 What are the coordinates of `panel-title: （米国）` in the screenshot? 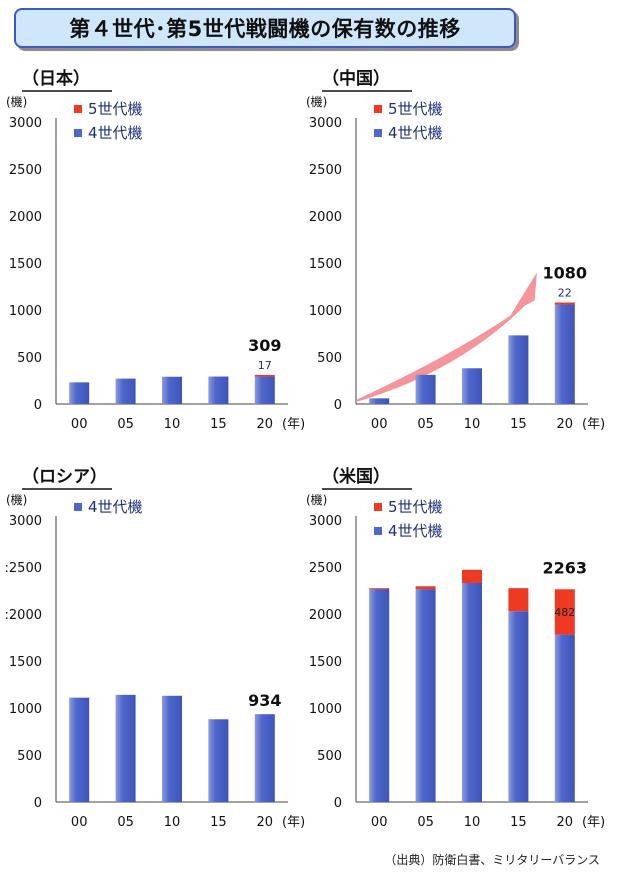 It's located at (356, 476).